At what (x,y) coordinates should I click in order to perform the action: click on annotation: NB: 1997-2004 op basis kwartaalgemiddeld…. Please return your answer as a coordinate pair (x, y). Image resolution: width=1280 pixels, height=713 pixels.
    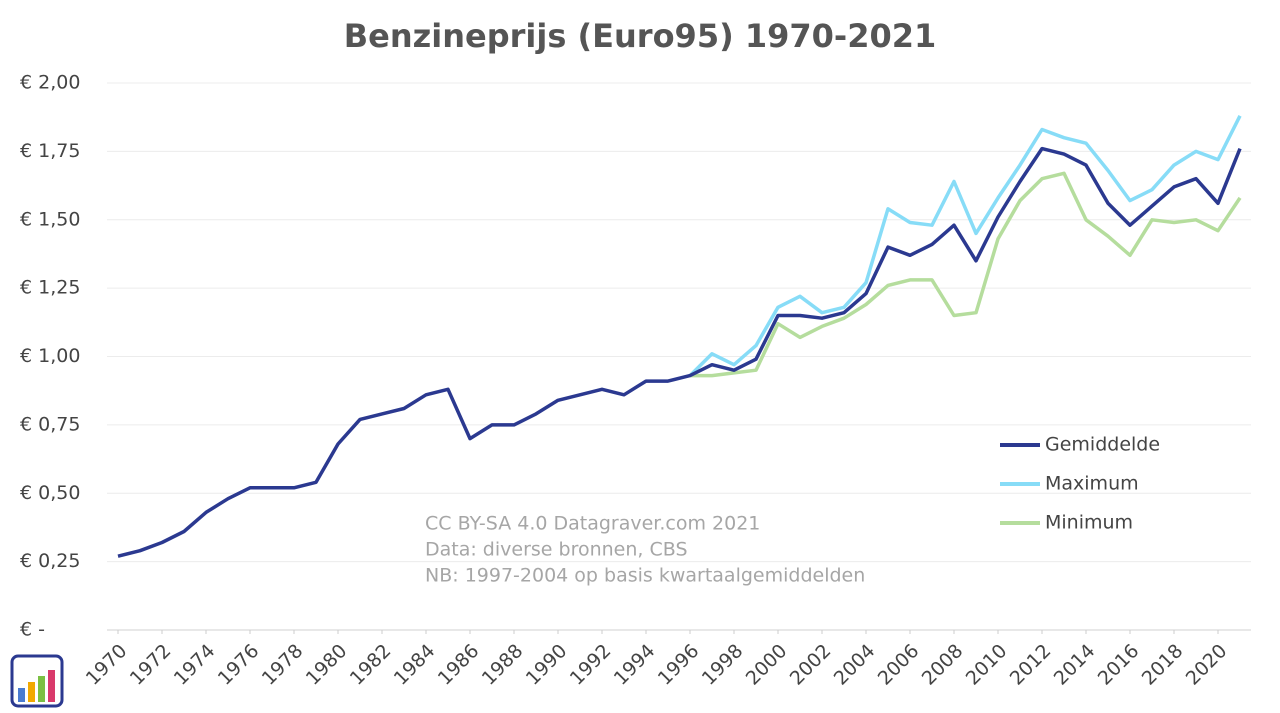
    Looking at the image, I should click on (645, 576).